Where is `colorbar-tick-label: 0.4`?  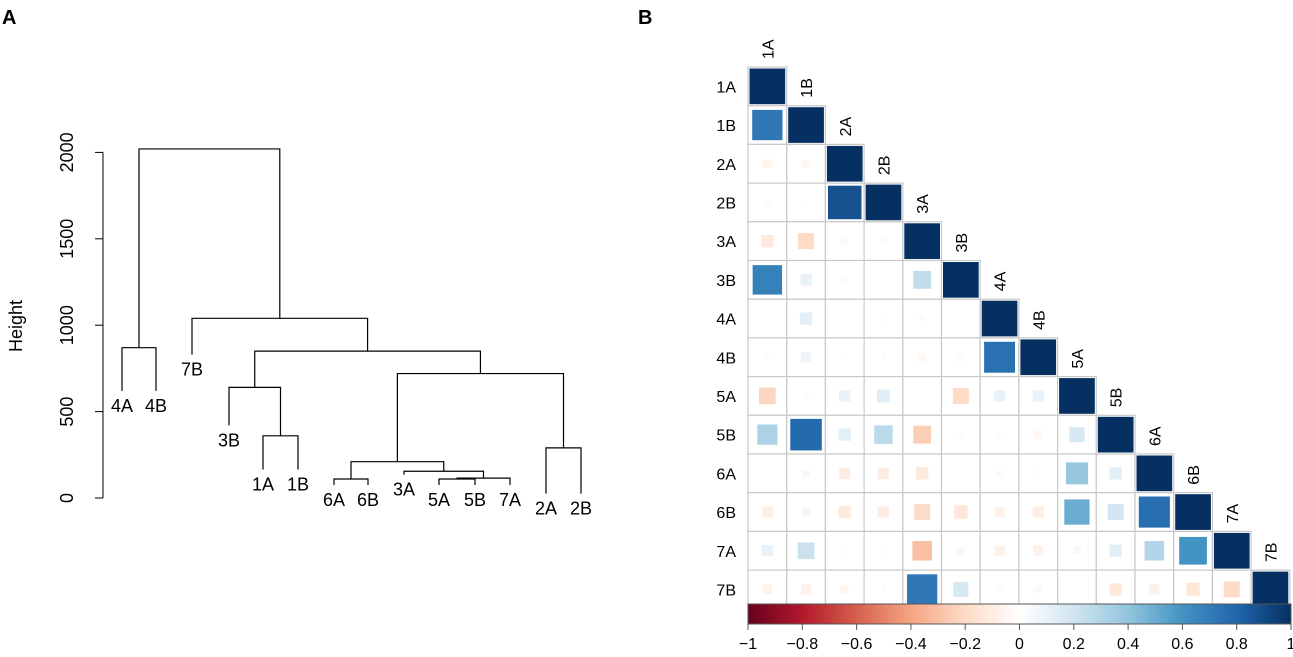 colorbar-tick-label: 0.4 is located at coordinates (1128, 644).